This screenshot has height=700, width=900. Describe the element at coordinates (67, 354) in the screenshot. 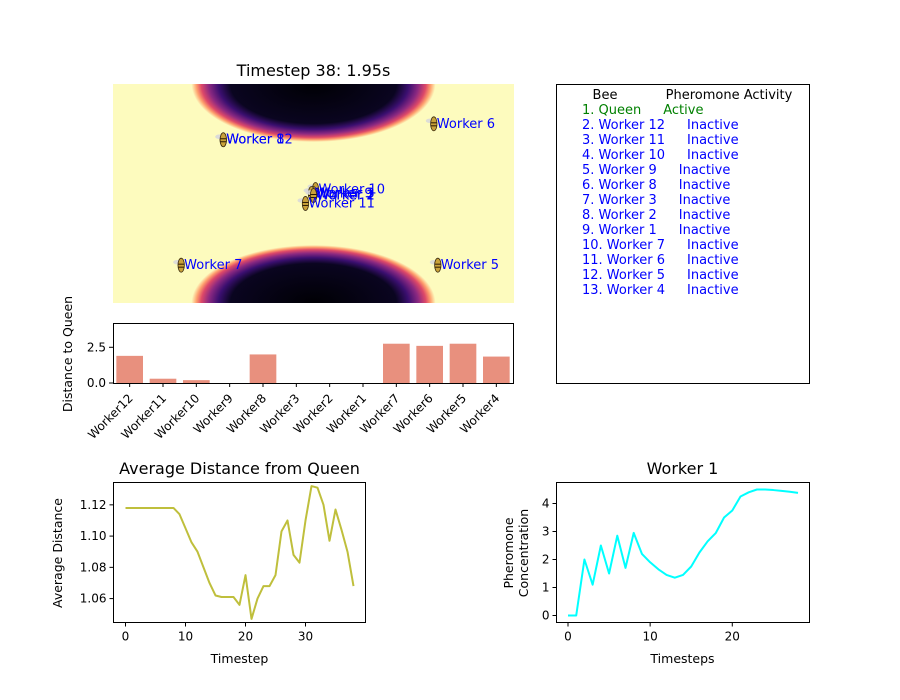

I see `bar-ylabel: Distance to Queen` at that location.